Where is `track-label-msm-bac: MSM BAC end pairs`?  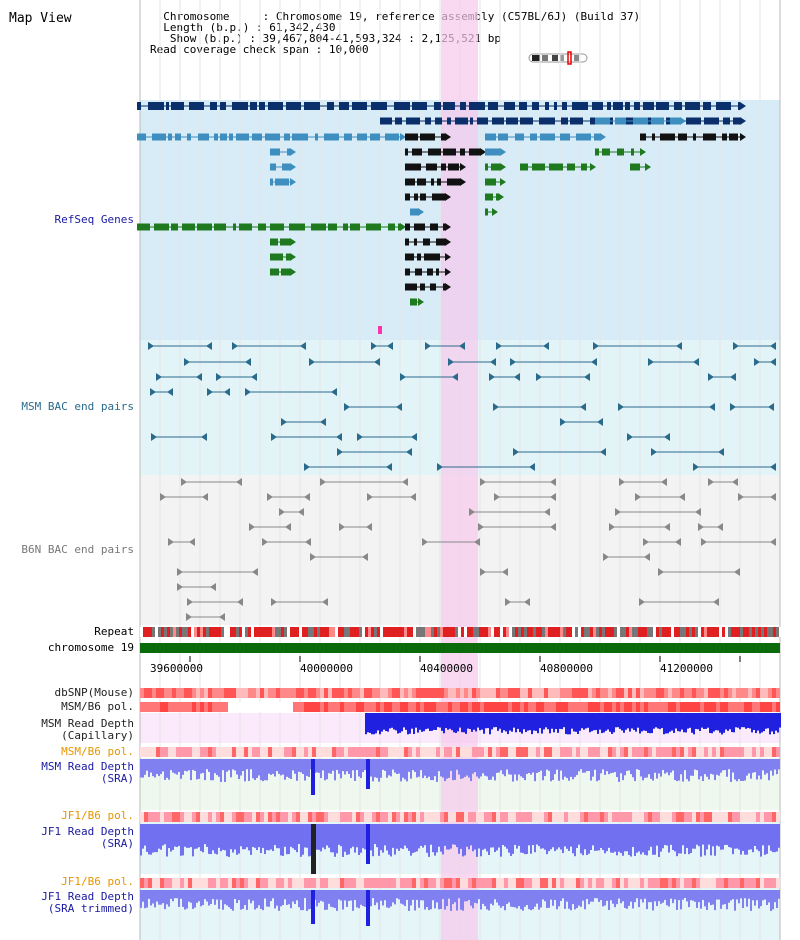 track-label-msm-bac: MSM BAC end pairs is located at coordinates (77, 406).